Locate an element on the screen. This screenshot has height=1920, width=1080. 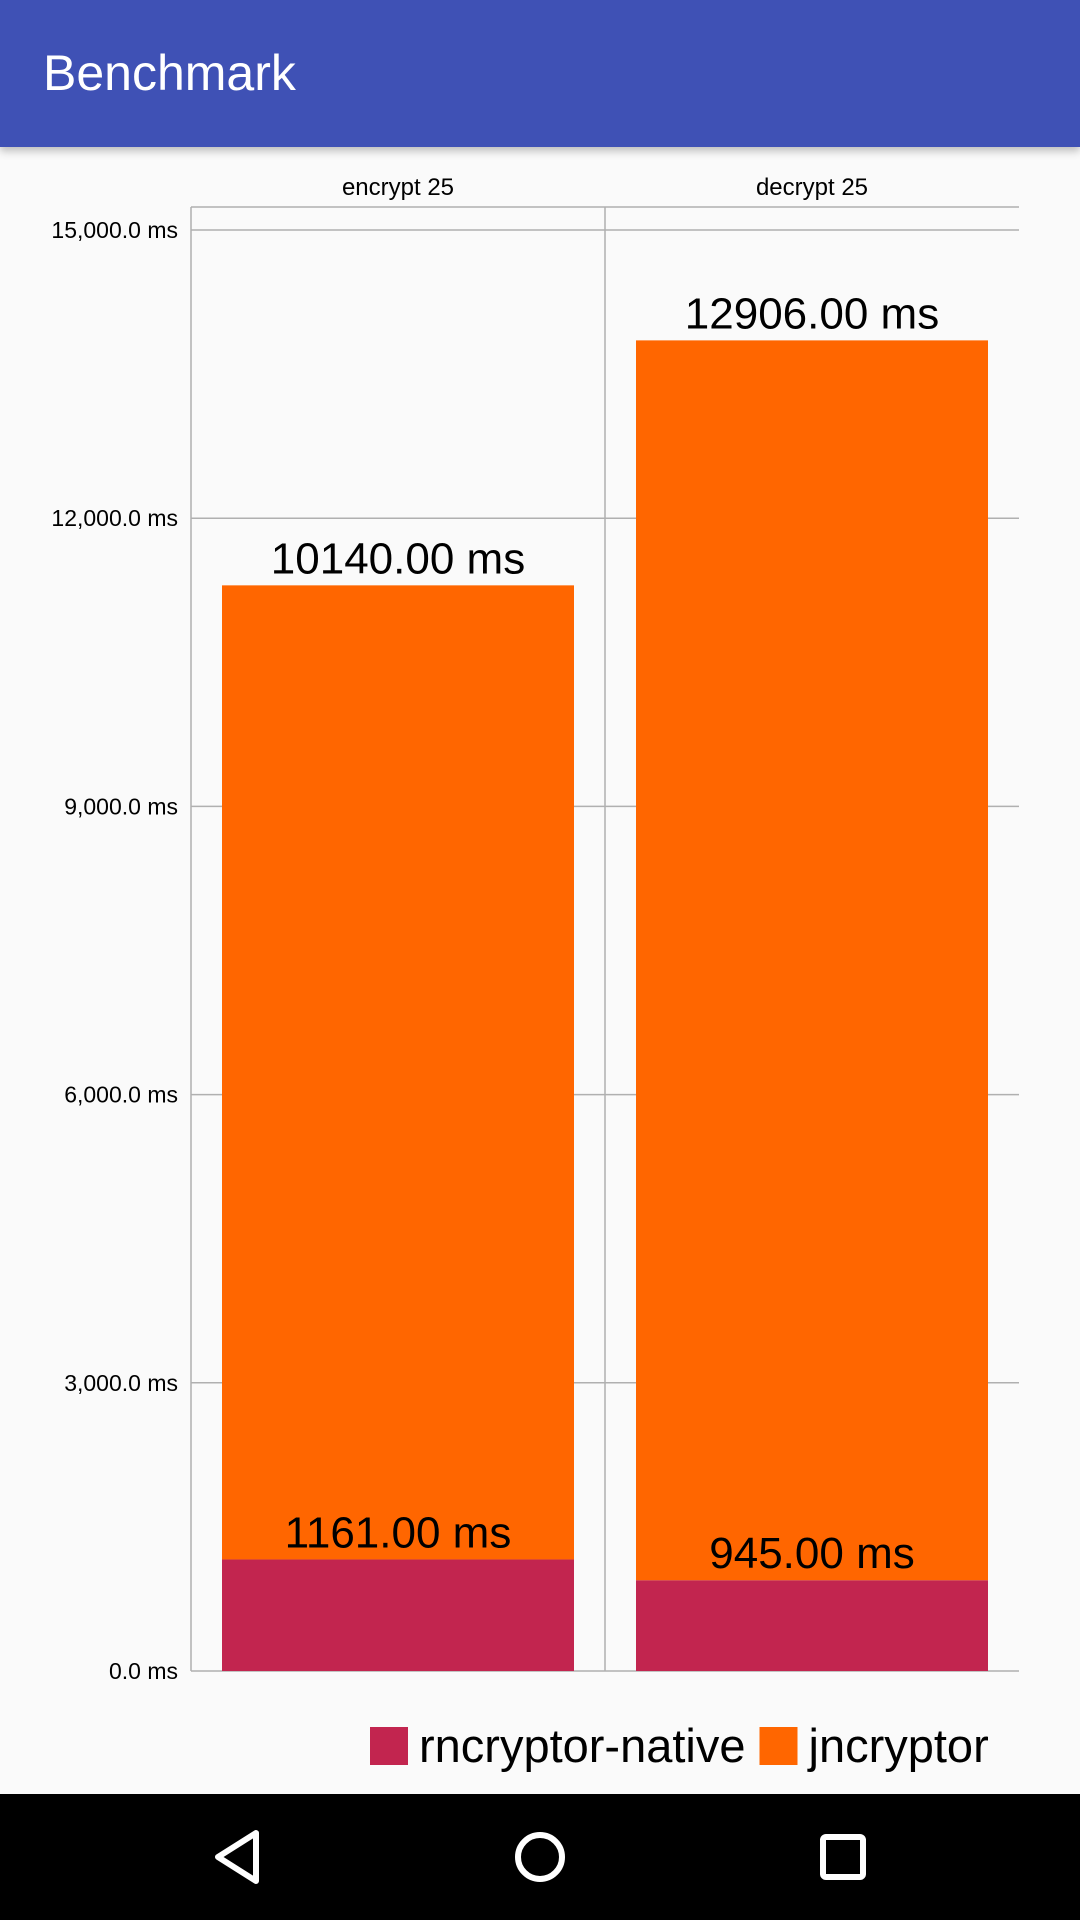
y-tick-label: 9,000.0 ms is located at coordinates (121, 806).